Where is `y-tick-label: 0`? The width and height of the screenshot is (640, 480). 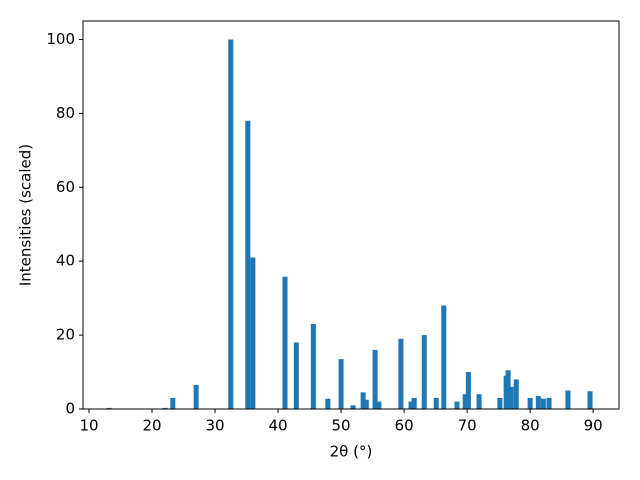
y-tick-label: 0 is located at coordinates (70, 409).